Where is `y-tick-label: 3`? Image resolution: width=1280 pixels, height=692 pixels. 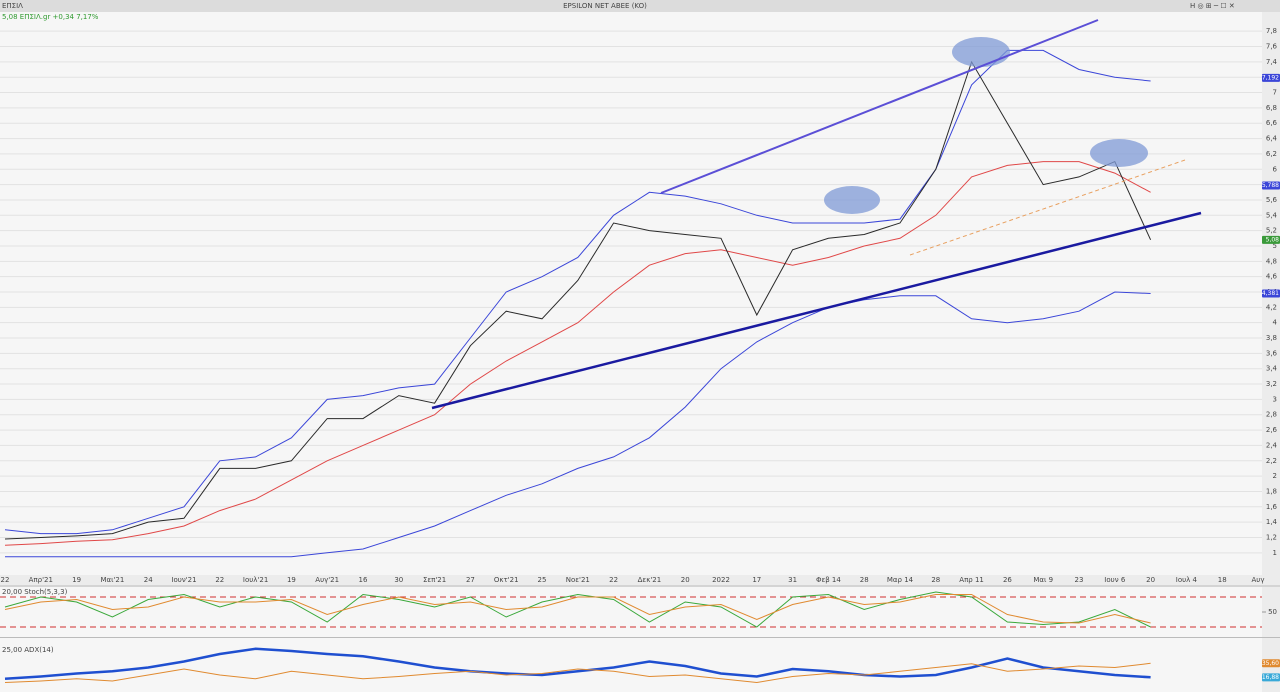
y-tick-label: 3 is located at coordinates (1275, 399).